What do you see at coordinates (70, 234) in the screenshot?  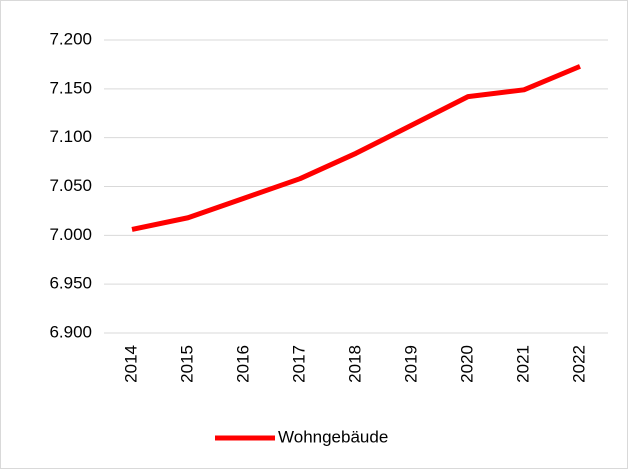 I see `y-tick-label: 7.000` at bounding box center [70, 234].